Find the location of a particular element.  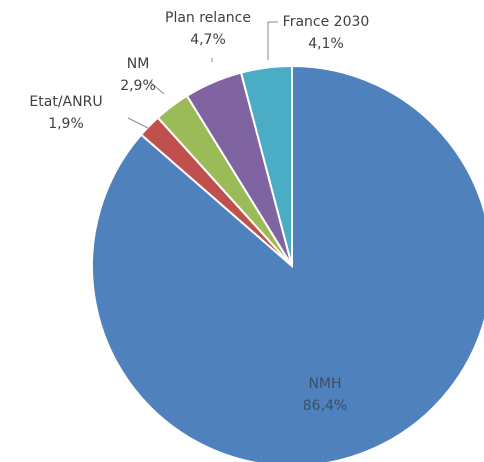

slice-label-nm: NM is located at coordinates (138, 64).